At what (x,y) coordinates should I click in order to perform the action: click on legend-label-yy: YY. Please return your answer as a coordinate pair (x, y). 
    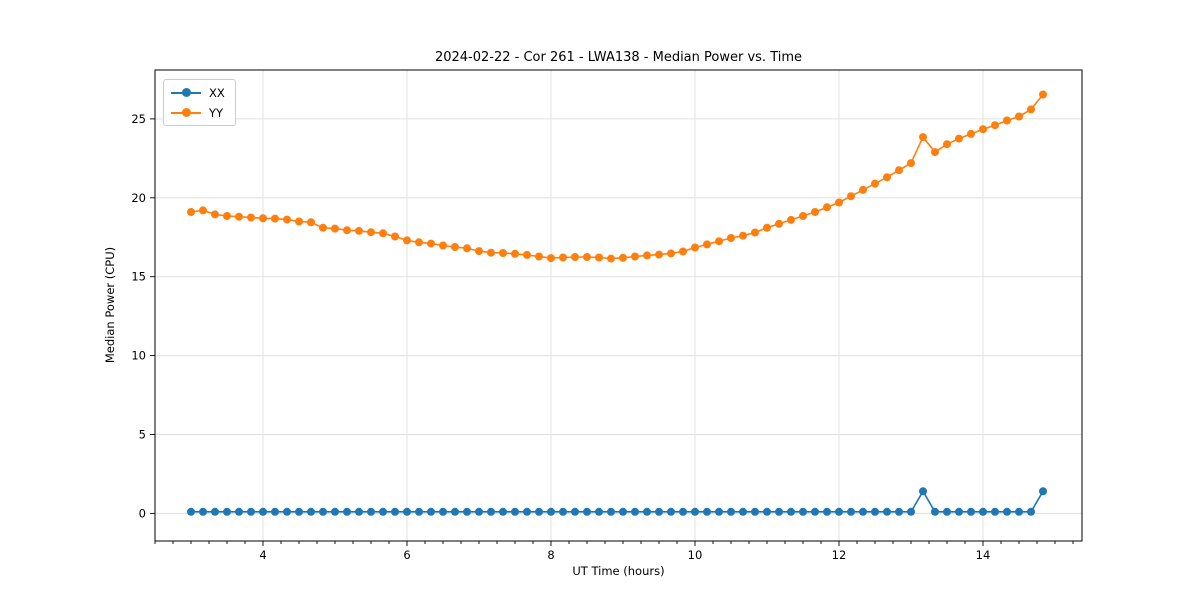
    Looking at the image, I should click on (216, 112).